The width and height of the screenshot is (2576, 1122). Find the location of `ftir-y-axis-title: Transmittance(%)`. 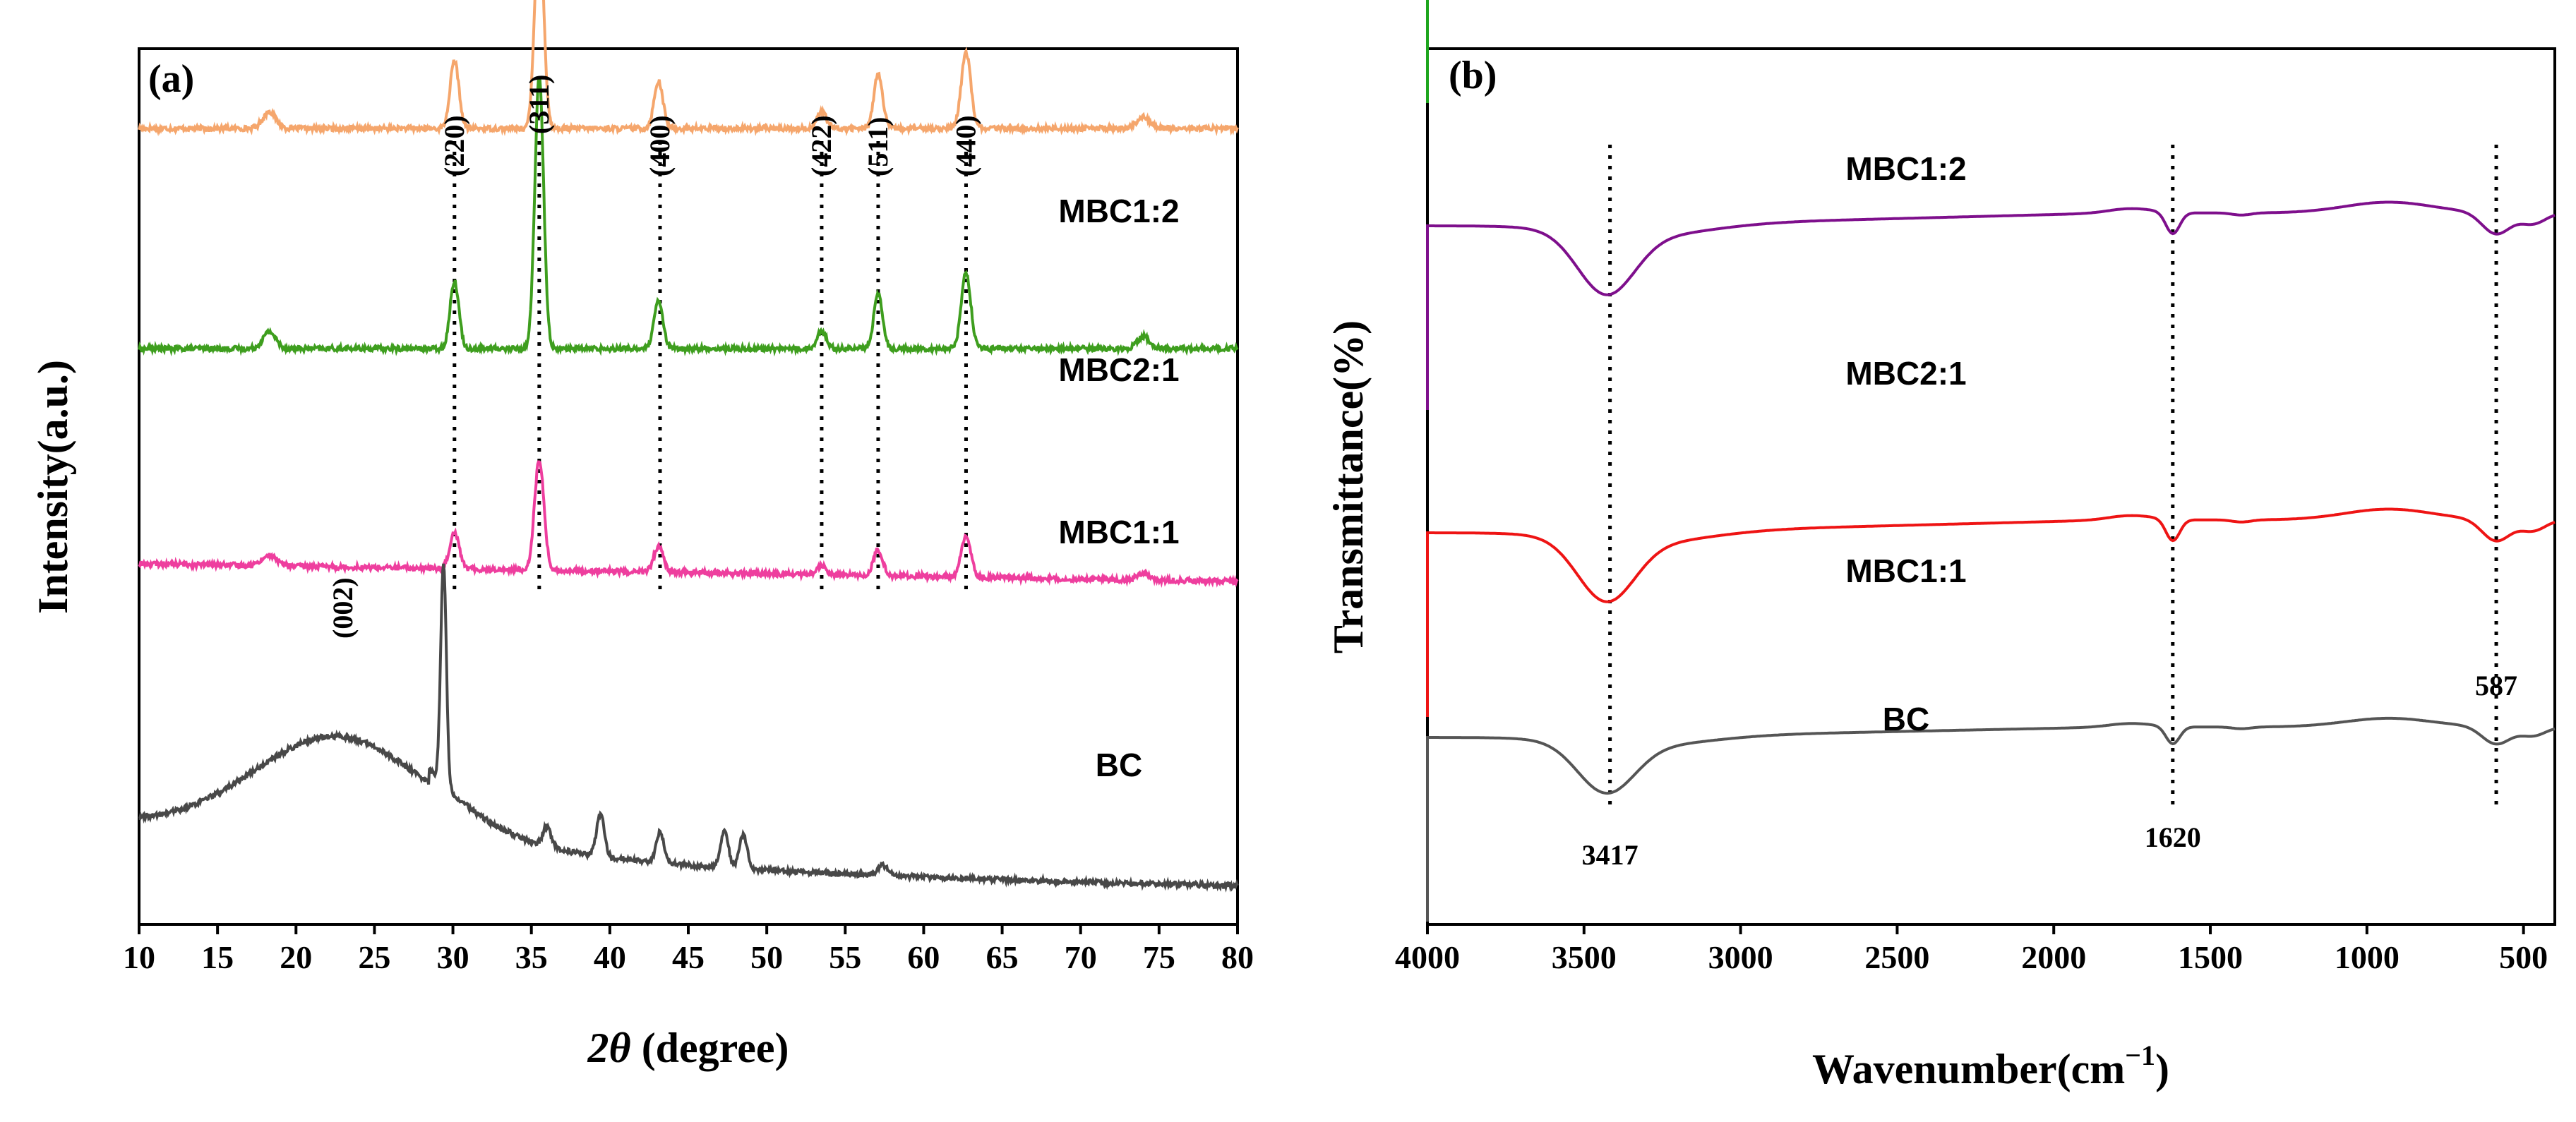

ftir-y-axis-title: Transmittance(%) is located at coordinates (1348, 486).